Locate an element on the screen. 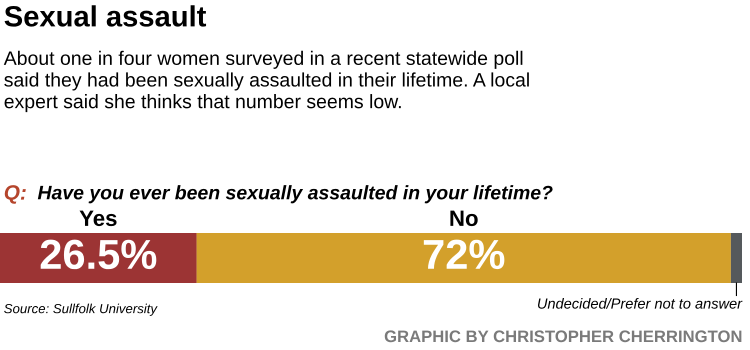 The height and width of the screenshot is (350, 750). series-label: Yes is located at coordinates (98, 218).